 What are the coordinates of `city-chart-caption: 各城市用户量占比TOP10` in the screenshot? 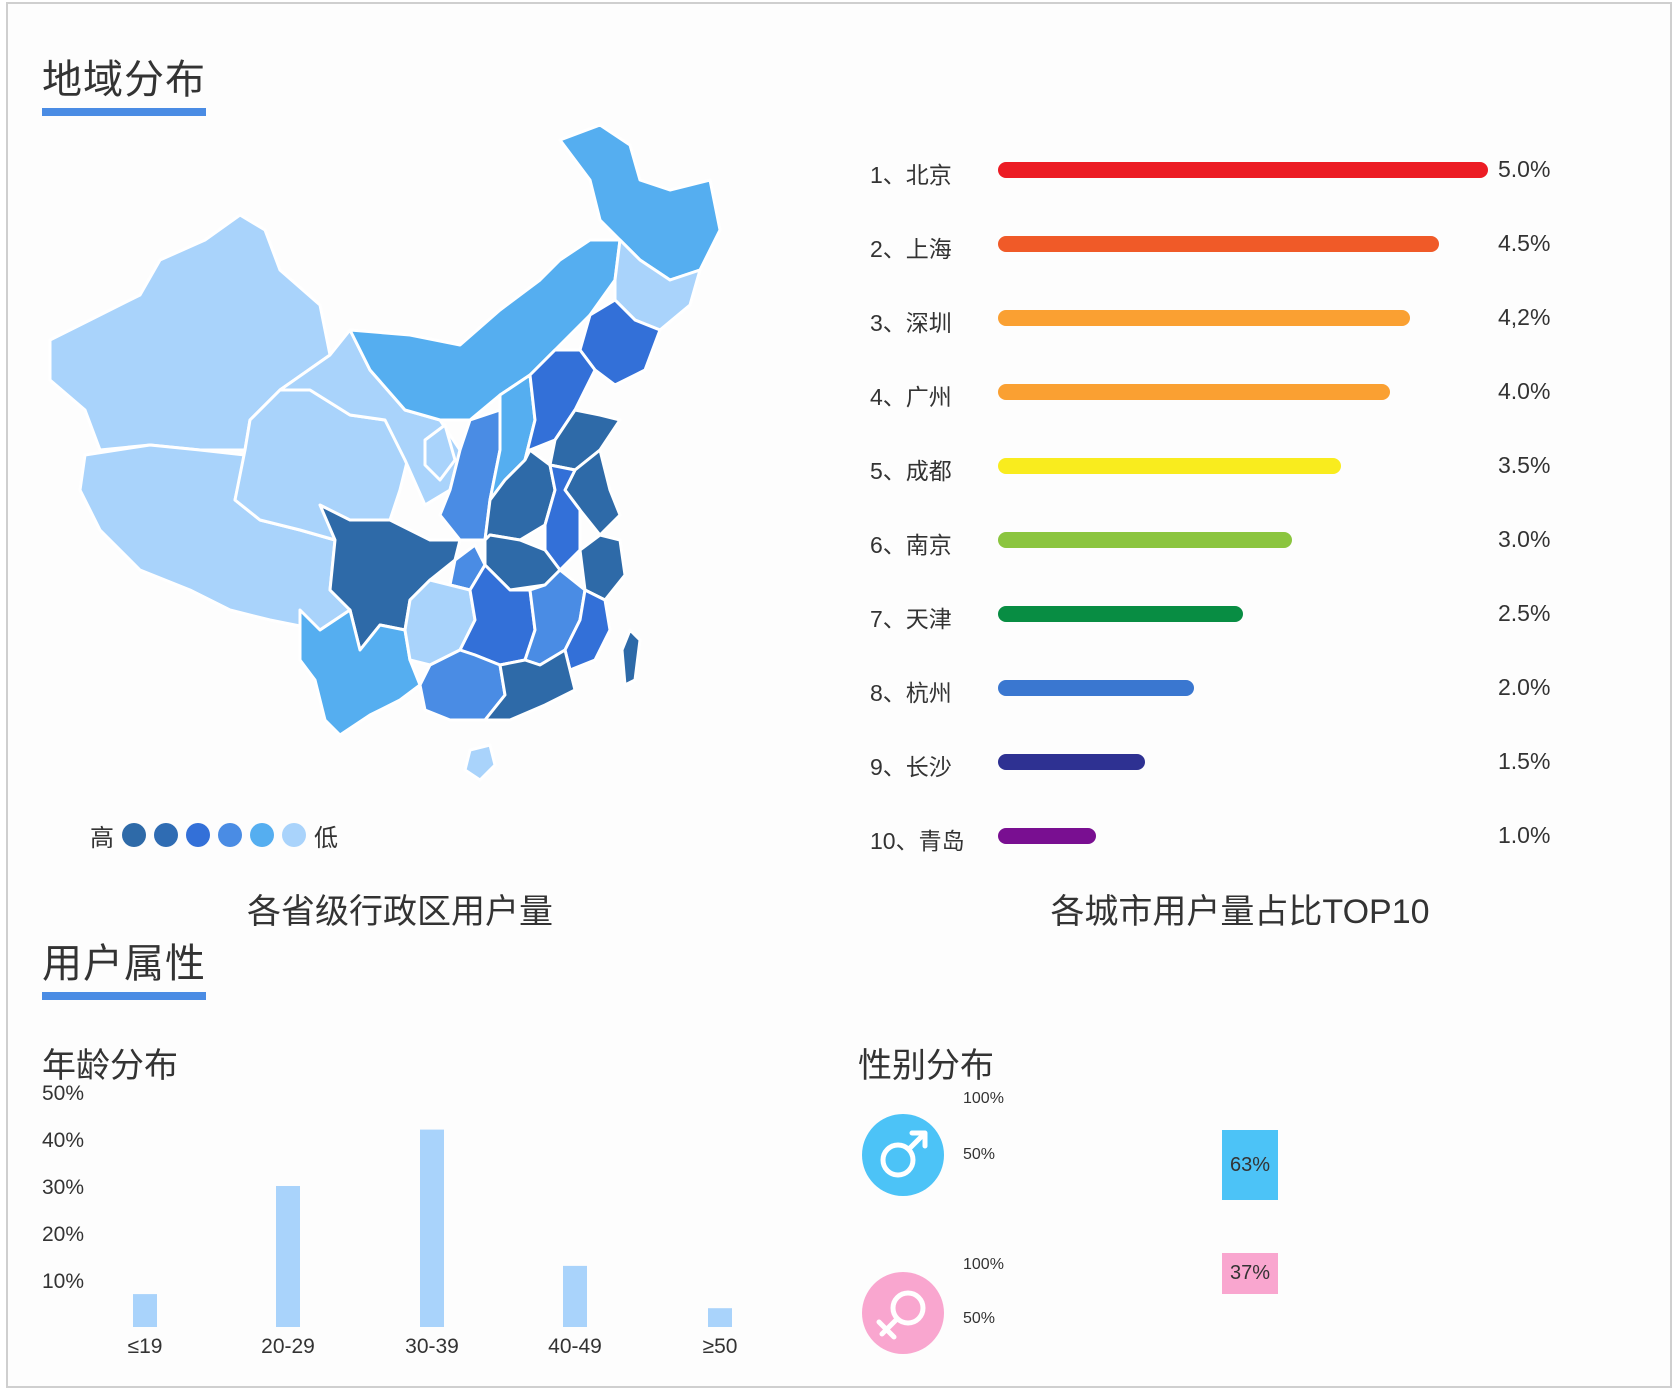 It's located at (1240, 912).